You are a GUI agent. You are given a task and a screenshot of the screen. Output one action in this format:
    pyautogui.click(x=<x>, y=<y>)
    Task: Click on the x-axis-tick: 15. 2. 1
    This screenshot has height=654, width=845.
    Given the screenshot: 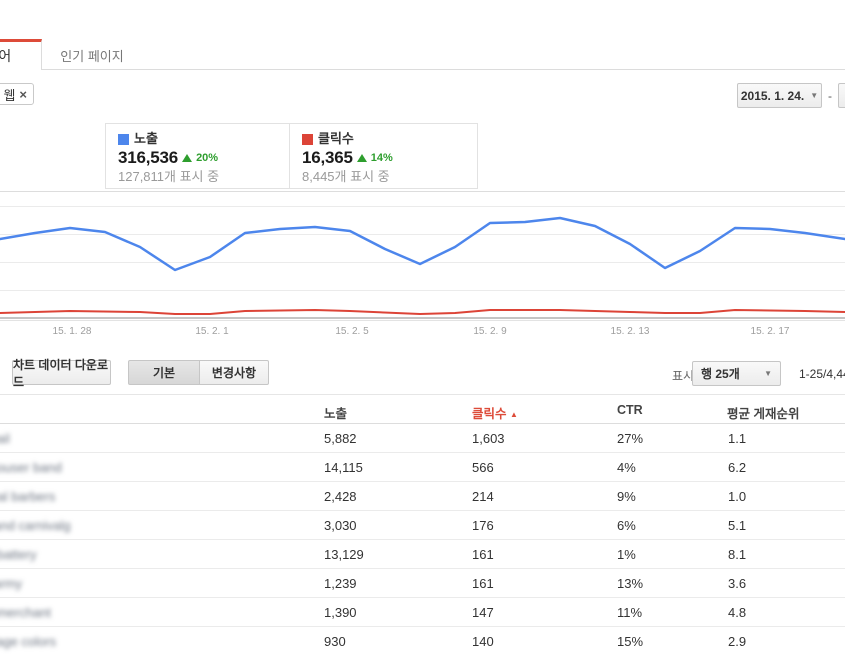 What is the action you would take?
    pyautogui.click(x=212, y=331)
    